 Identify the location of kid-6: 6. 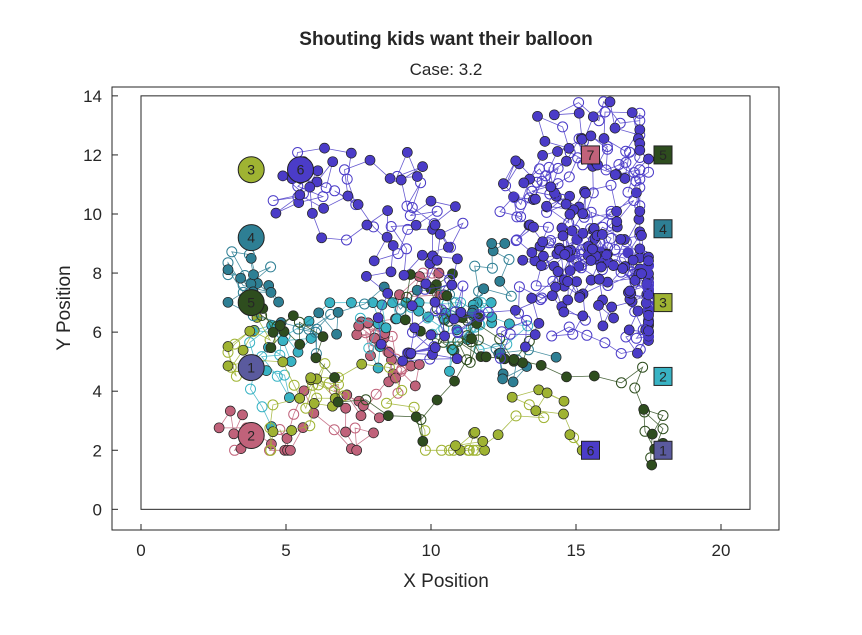
(300, 170).